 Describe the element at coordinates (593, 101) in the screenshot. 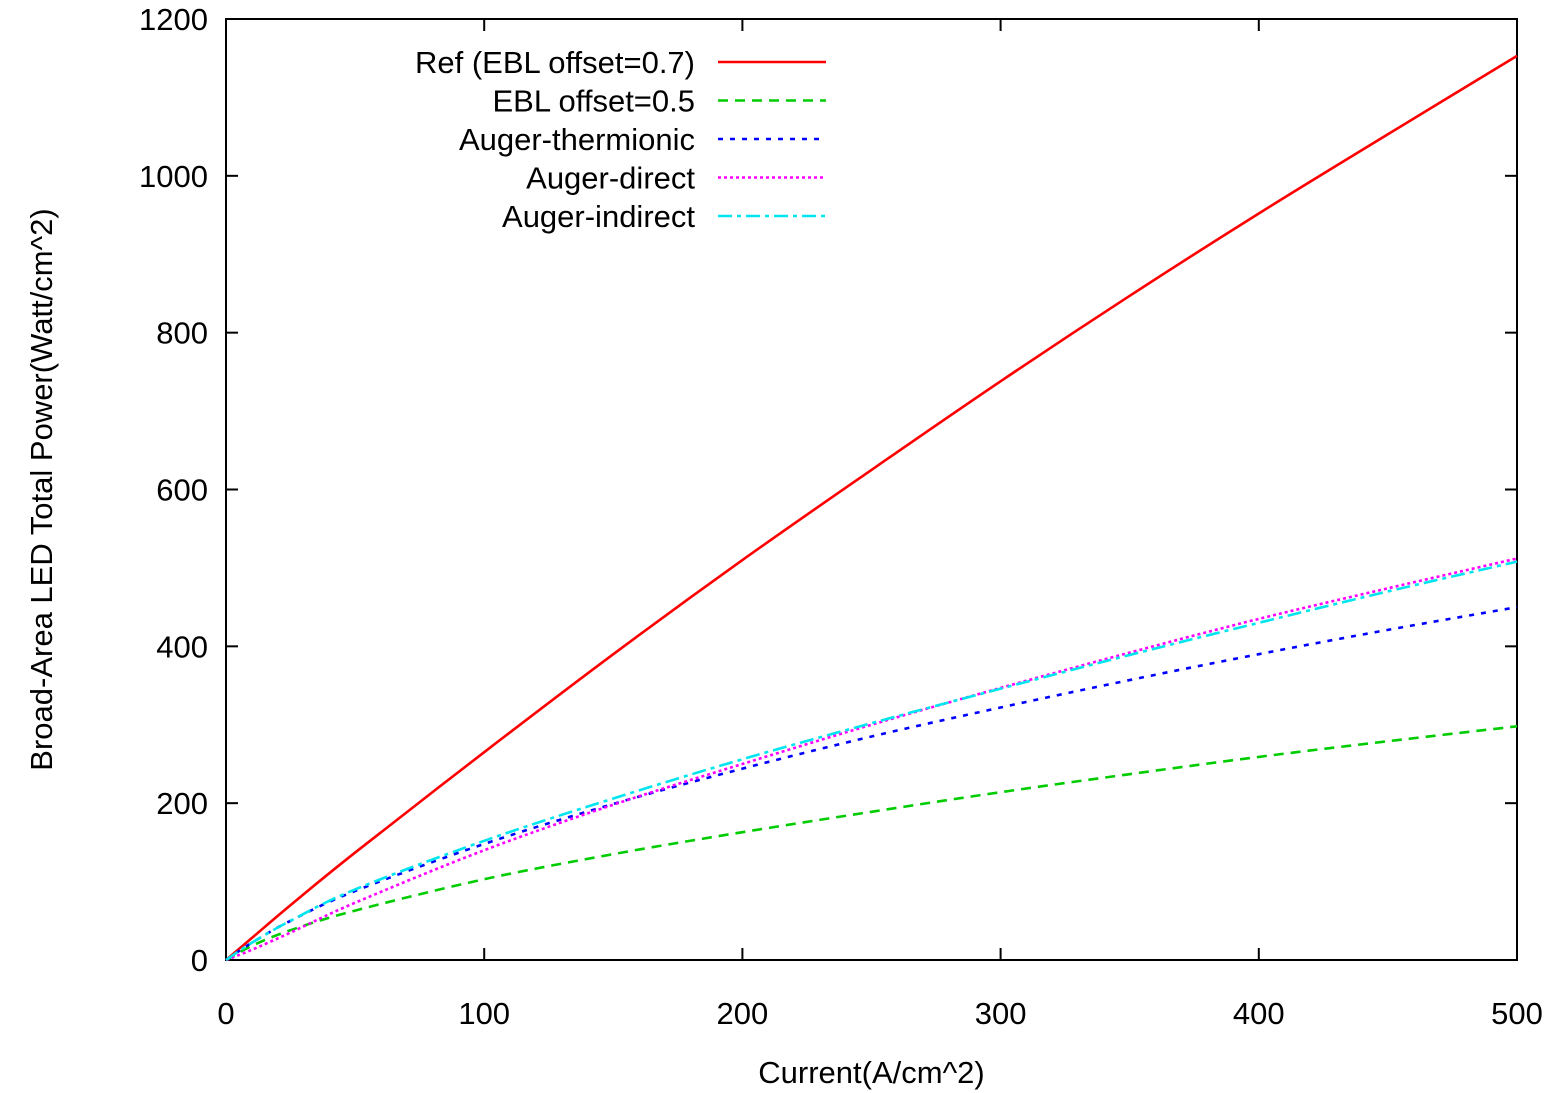

I see `legend-label: EBL offset=0.5` at that location.